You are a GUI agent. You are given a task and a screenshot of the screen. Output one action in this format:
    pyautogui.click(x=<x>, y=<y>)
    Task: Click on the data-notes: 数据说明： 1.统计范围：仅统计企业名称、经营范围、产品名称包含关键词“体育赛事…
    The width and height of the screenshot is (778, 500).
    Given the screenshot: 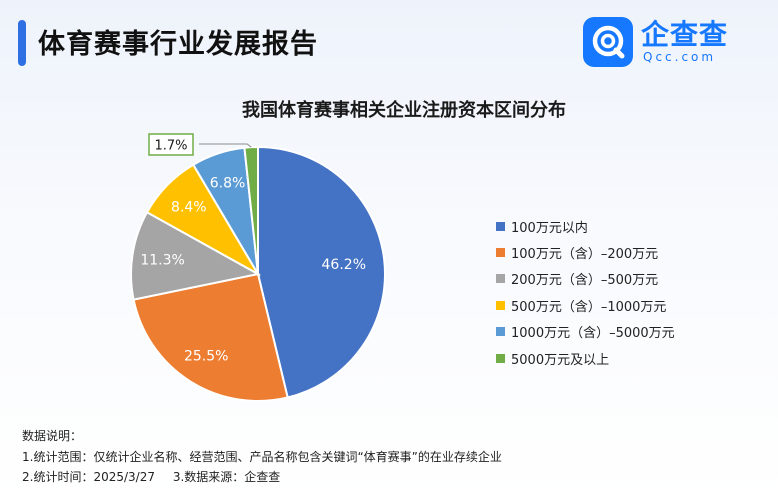 What is the action you would take?
    pyautogui.click(x=262, y=457)
    